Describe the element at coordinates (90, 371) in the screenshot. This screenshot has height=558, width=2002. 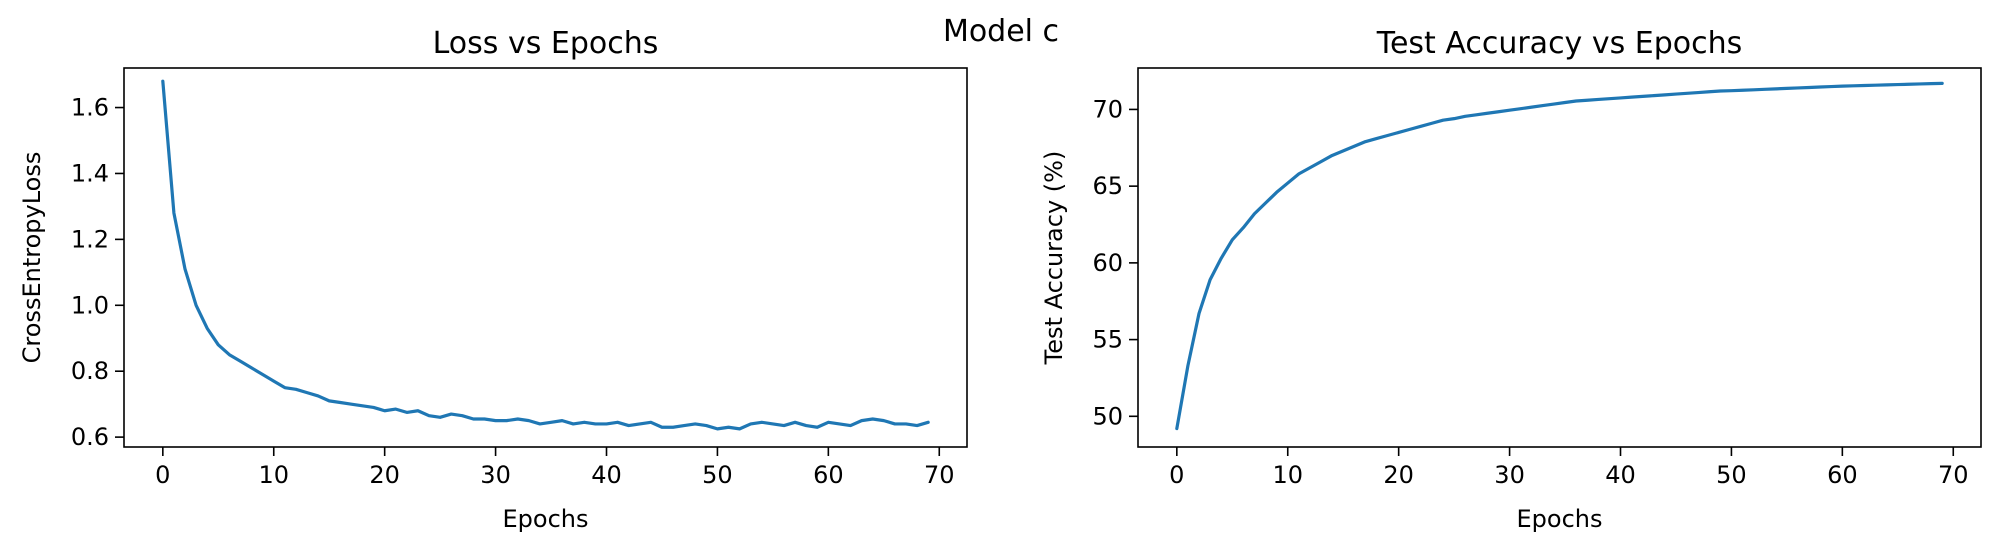
I see `y-tick-label: 0.8` at that location.